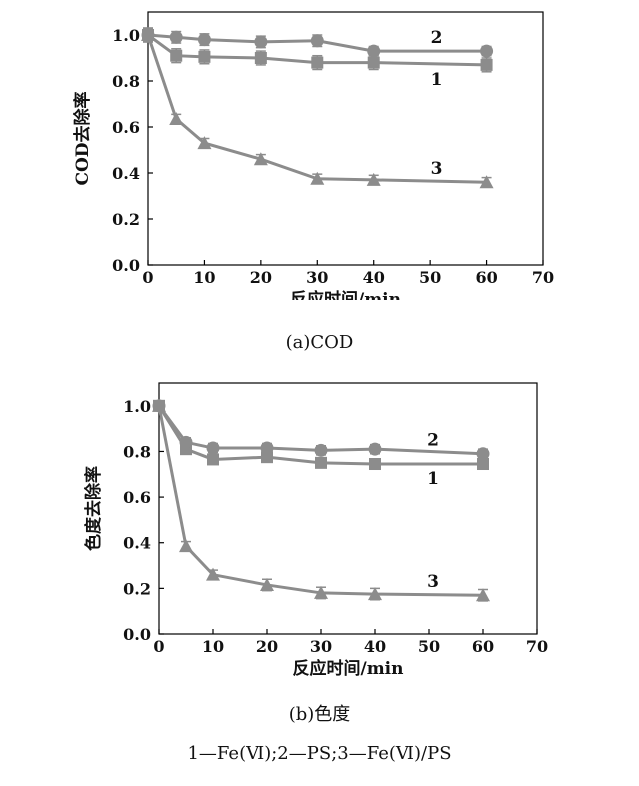  I want to click on caption-a: (a)COD, so click(319, 342).